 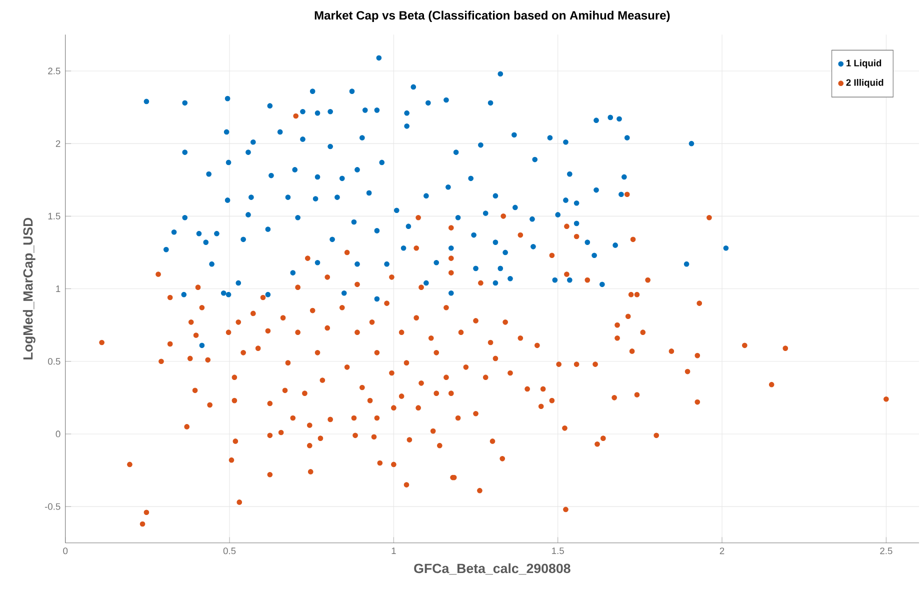 I want to click on y-tick-label: -0.5, so click(x=52, y=506).